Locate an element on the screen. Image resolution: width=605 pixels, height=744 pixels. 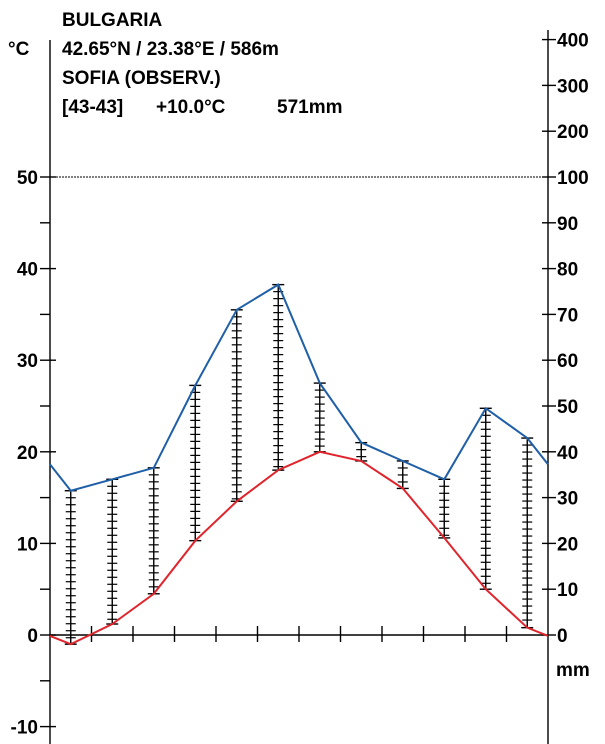
precipitation-tick-label: 400 is located at coordinates (573, 41).